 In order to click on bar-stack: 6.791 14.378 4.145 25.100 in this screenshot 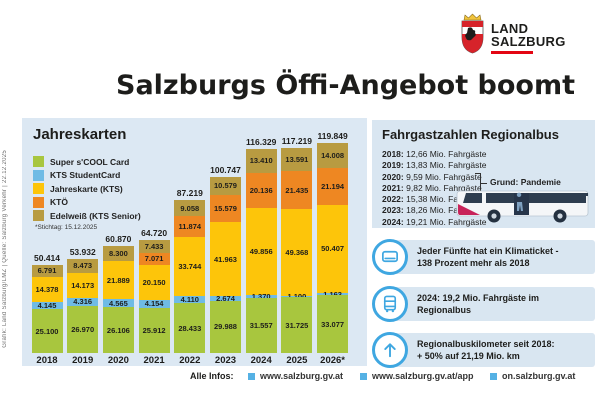, I will do `click(47, 308)`.